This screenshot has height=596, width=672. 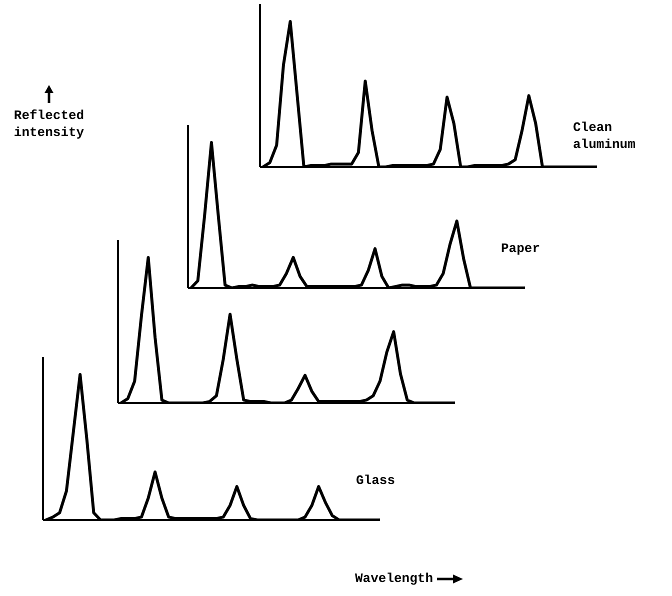 I want to click on text: Paper, so click(x=521, y=248).